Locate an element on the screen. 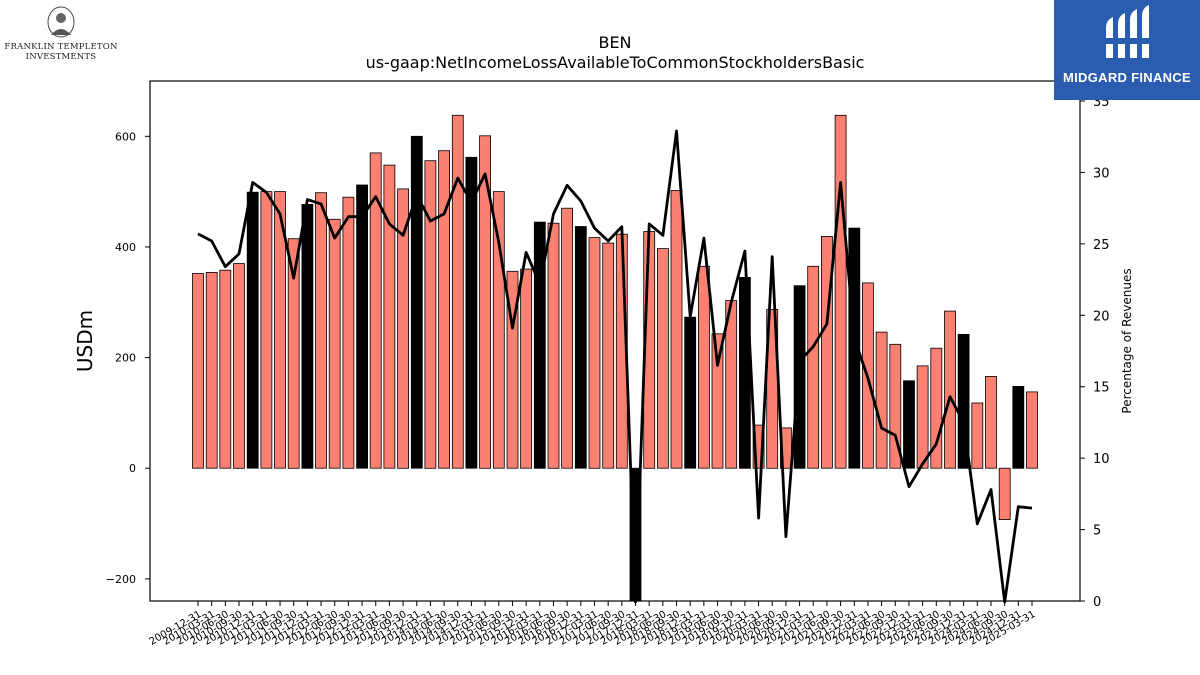 Image resolution: width=1200 pixels, height=675 pixels. y-tick-label: 600 is located at coordinates (125, 136).